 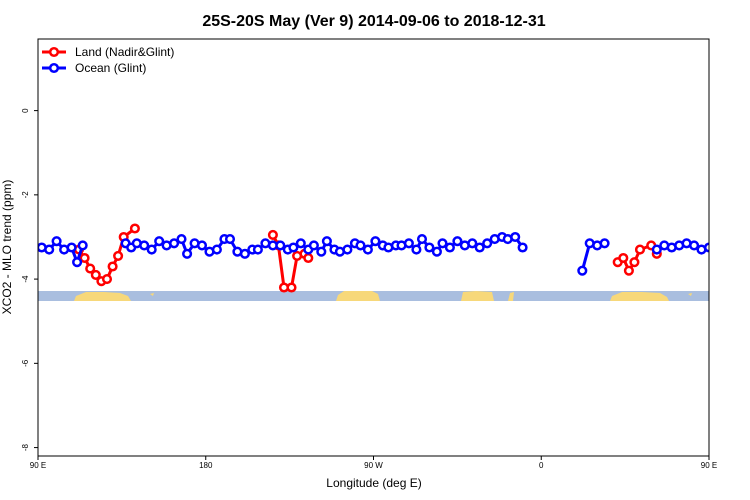 What do you see at coordinates (639, 296) in the screenshot?
I see `map-land-australia-east` at bounding box center [639, 296].